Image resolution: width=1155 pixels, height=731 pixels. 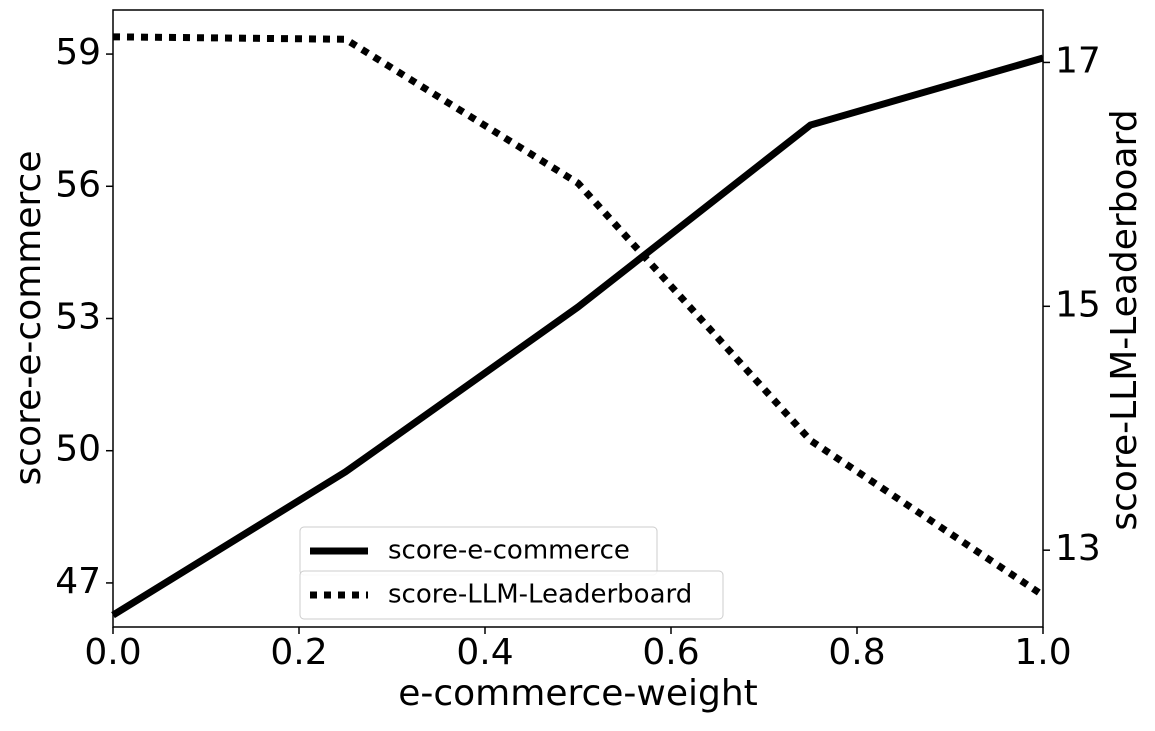 What do you see at coordinates (1124, 319) in the screenshot?
I see `y2-axis-label: score-LLM-Leaderboard` at bounding box center [1124, 319].